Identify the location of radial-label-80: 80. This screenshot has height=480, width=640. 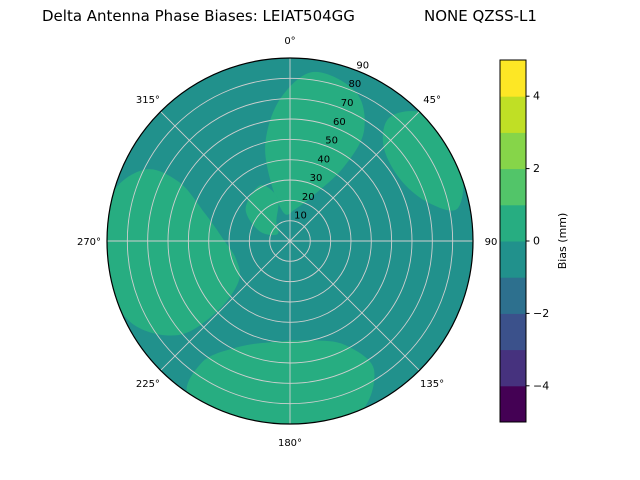
(355, 84).